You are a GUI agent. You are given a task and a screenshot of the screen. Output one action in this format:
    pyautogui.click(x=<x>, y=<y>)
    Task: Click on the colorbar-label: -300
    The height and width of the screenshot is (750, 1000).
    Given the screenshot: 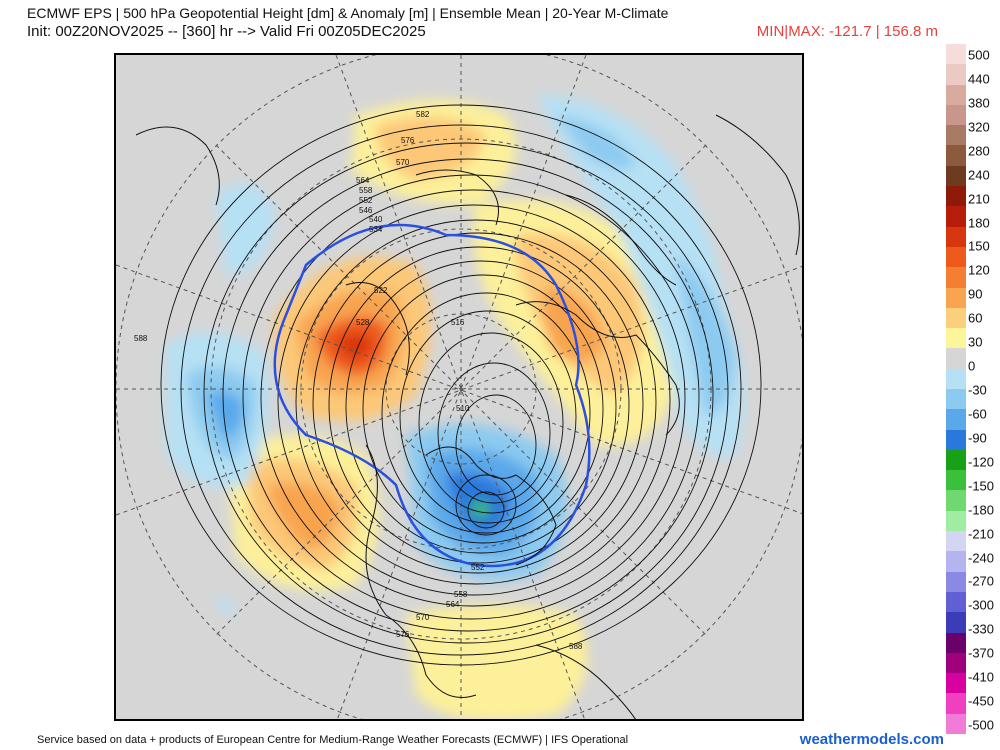 What is the action you would take?
    pyautogui.click(x=981, y=605)
    